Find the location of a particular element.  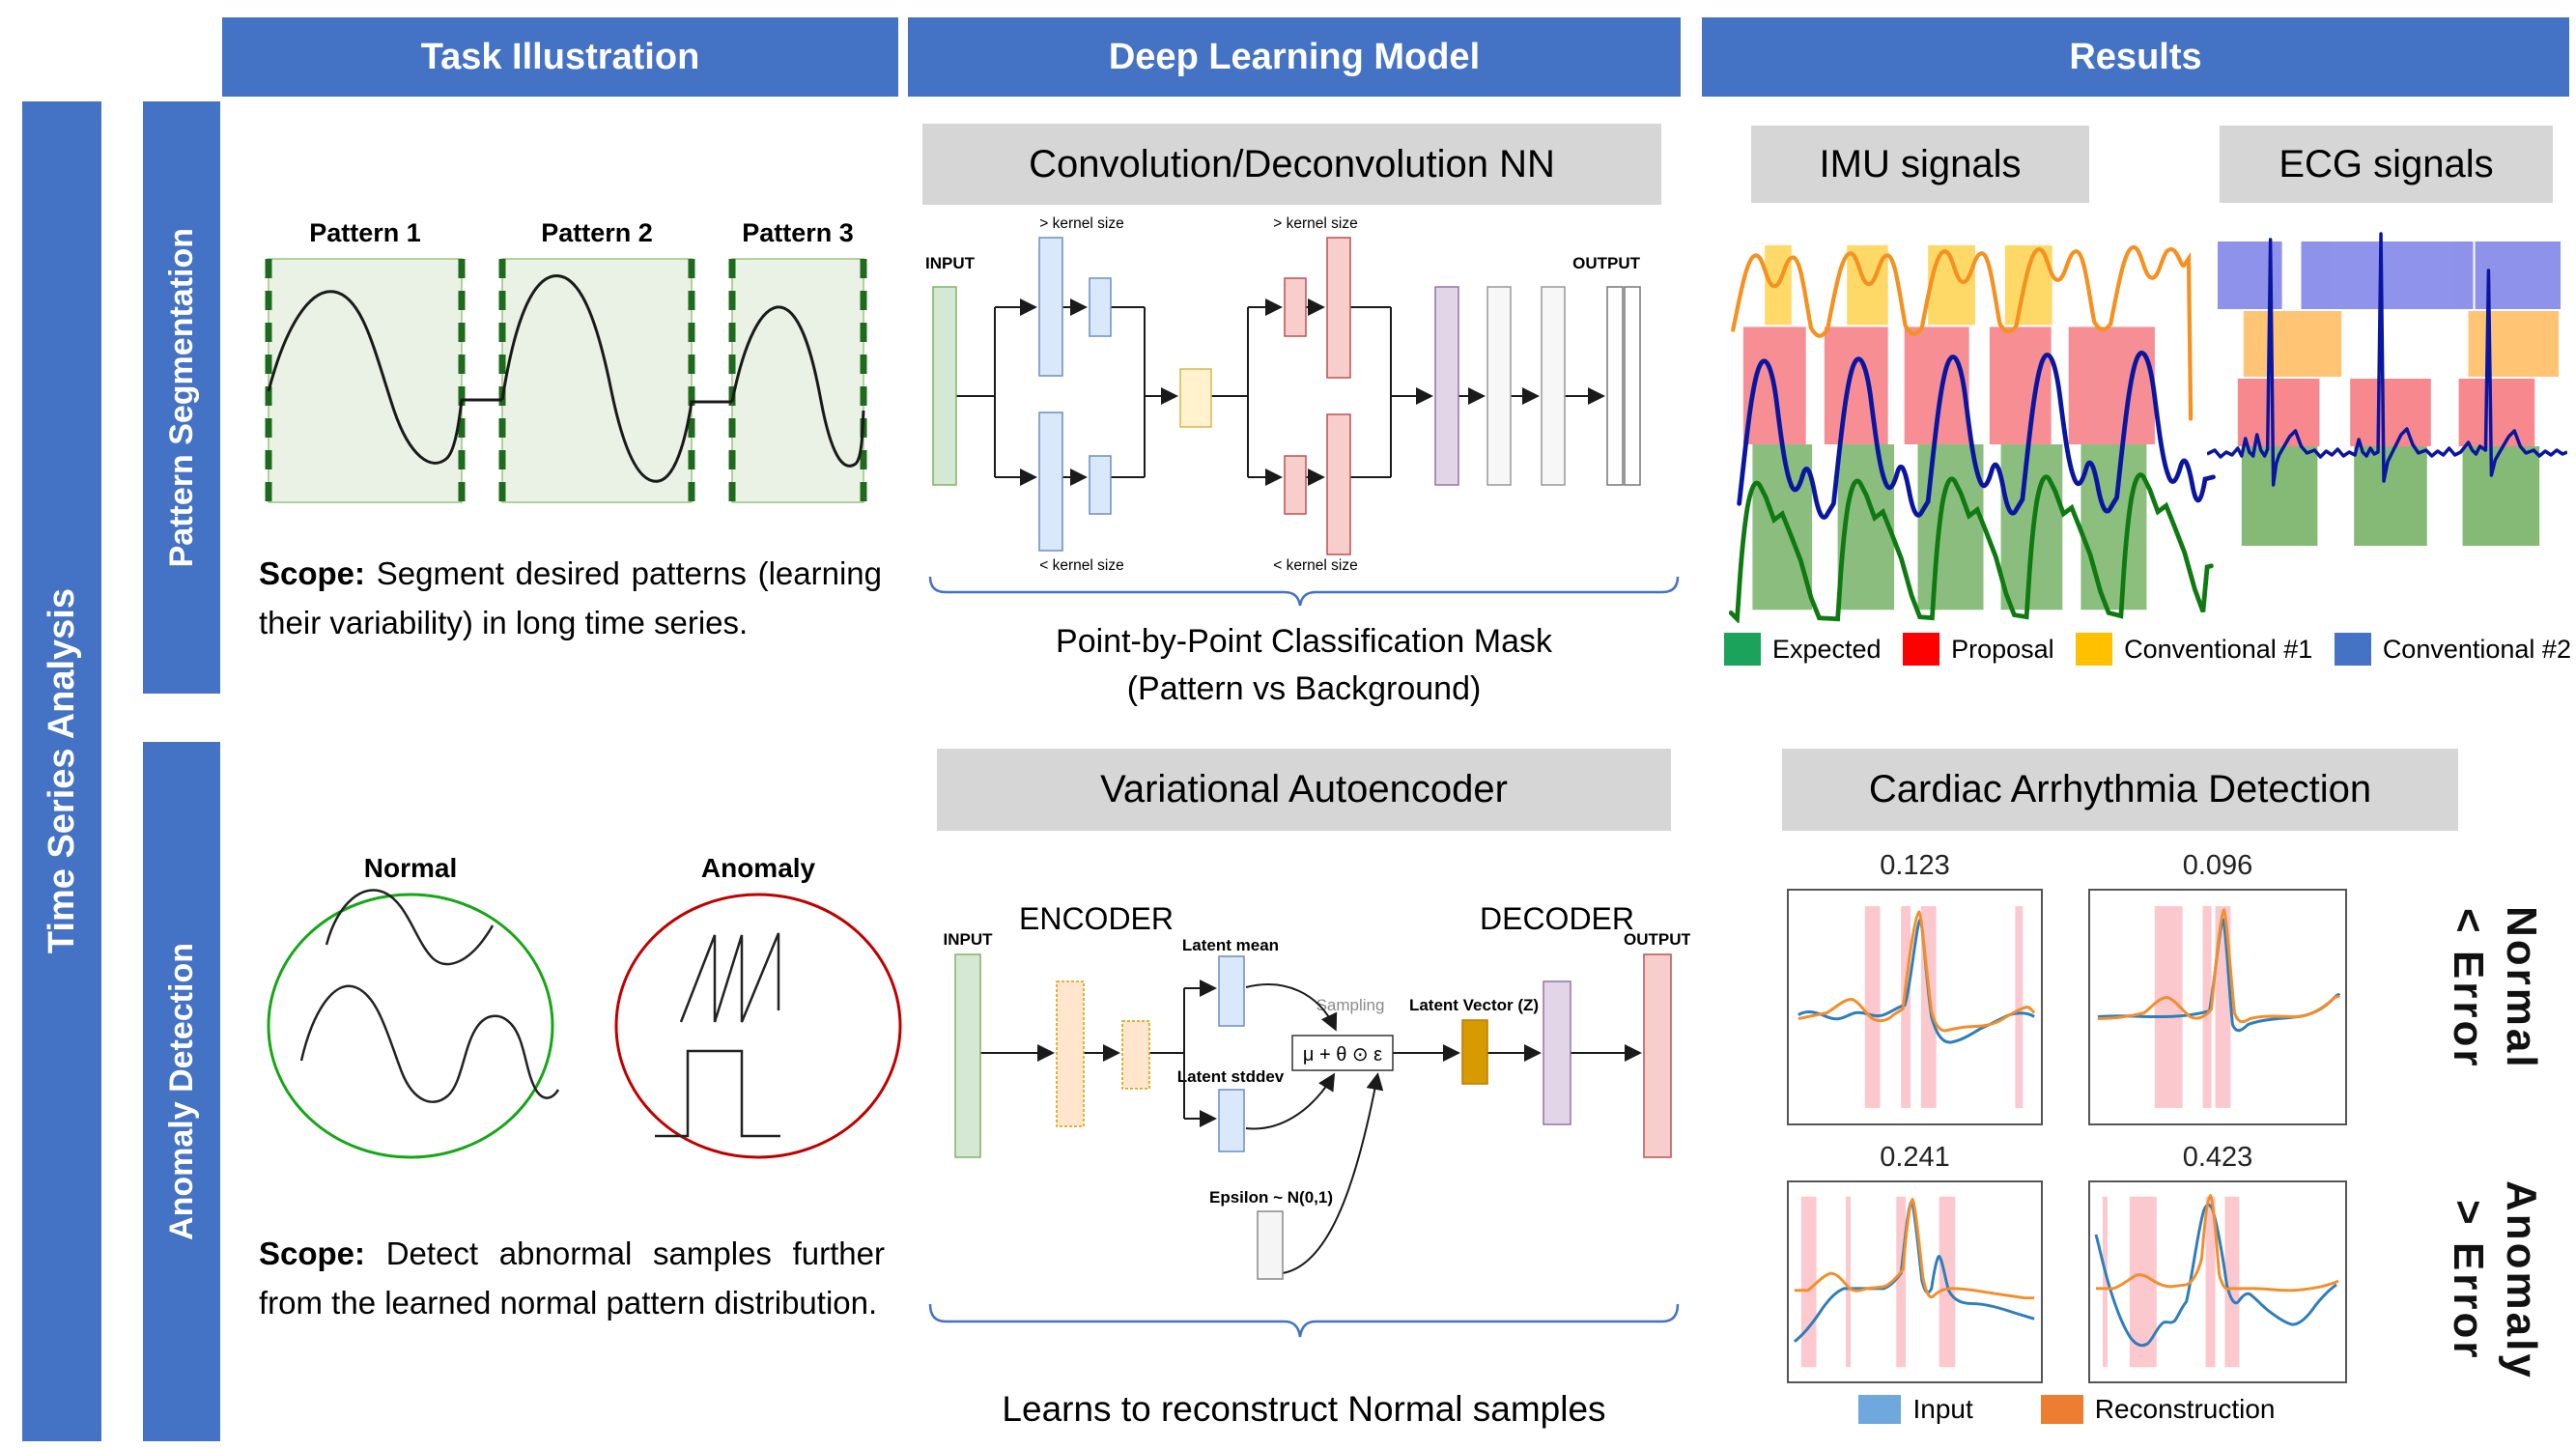

cnn-caption-line2: (Pattern vs Background) is located at coordinates (1304, 688).